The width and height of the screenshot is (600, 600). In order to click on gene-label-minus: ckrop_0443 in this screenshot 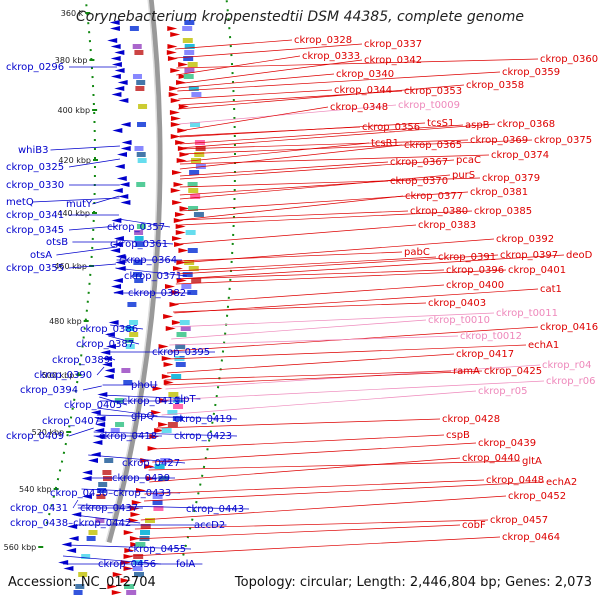, I will do `click(215, 509)`.